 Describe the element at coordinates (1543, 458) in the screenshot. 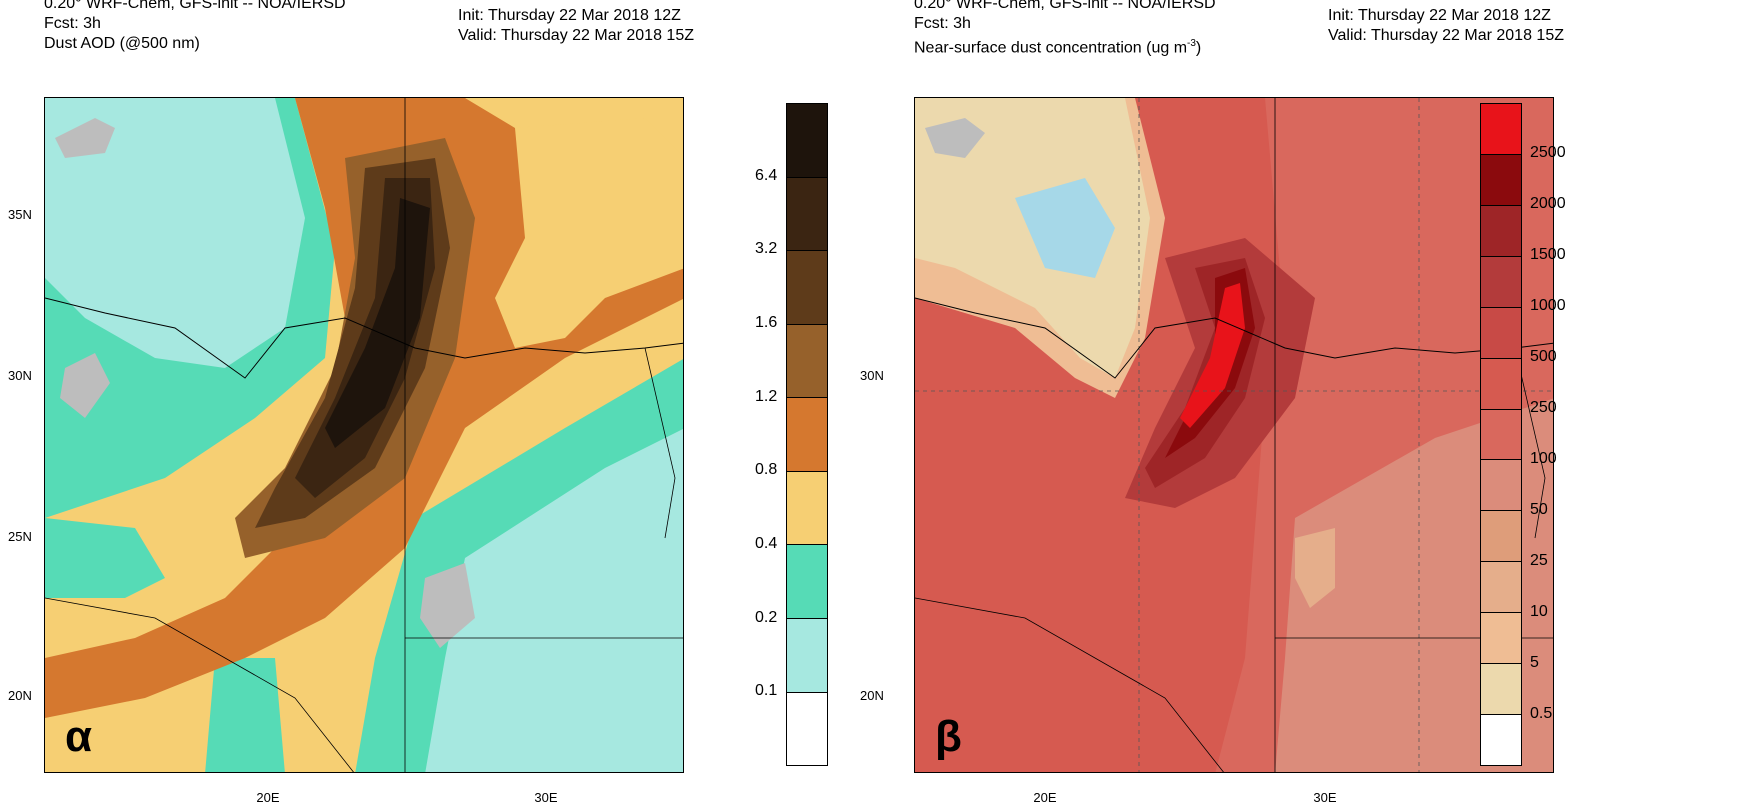

I see `colorbar-tick-label: 100` at that location.